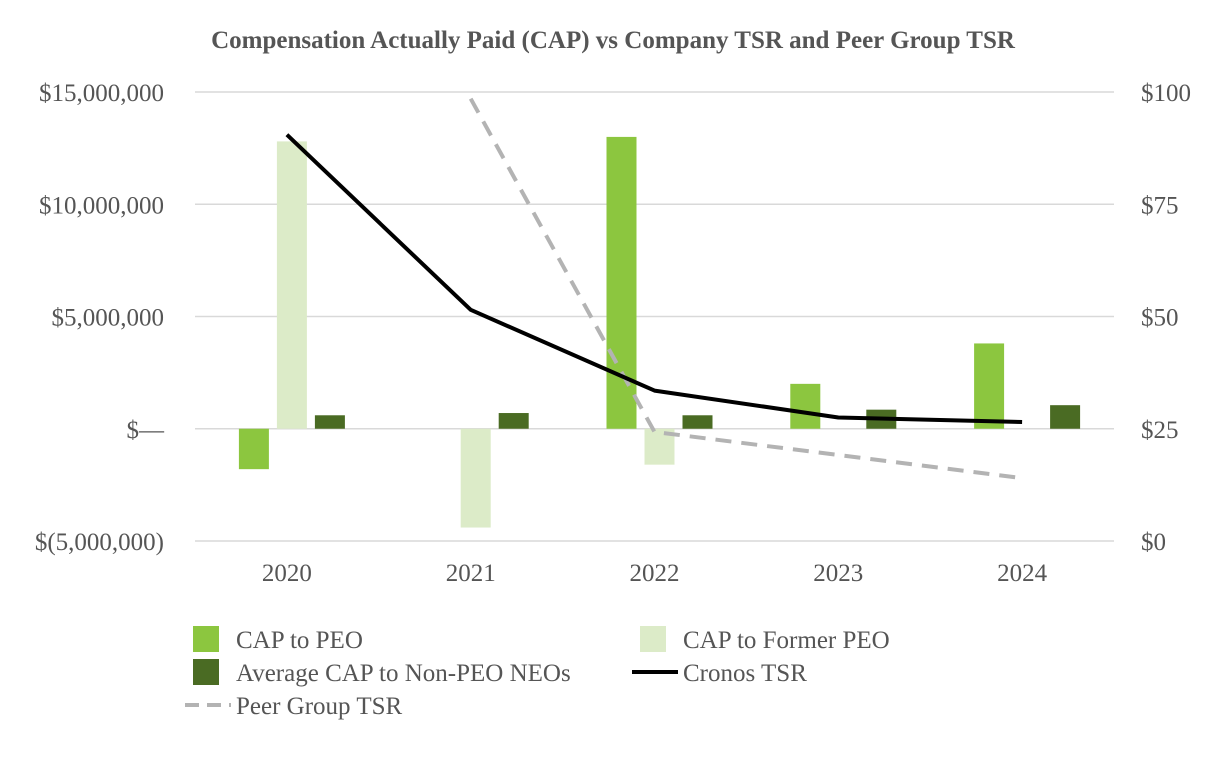  I want to click on bar-cap-to-former-peo-2021, so click(475, 478).